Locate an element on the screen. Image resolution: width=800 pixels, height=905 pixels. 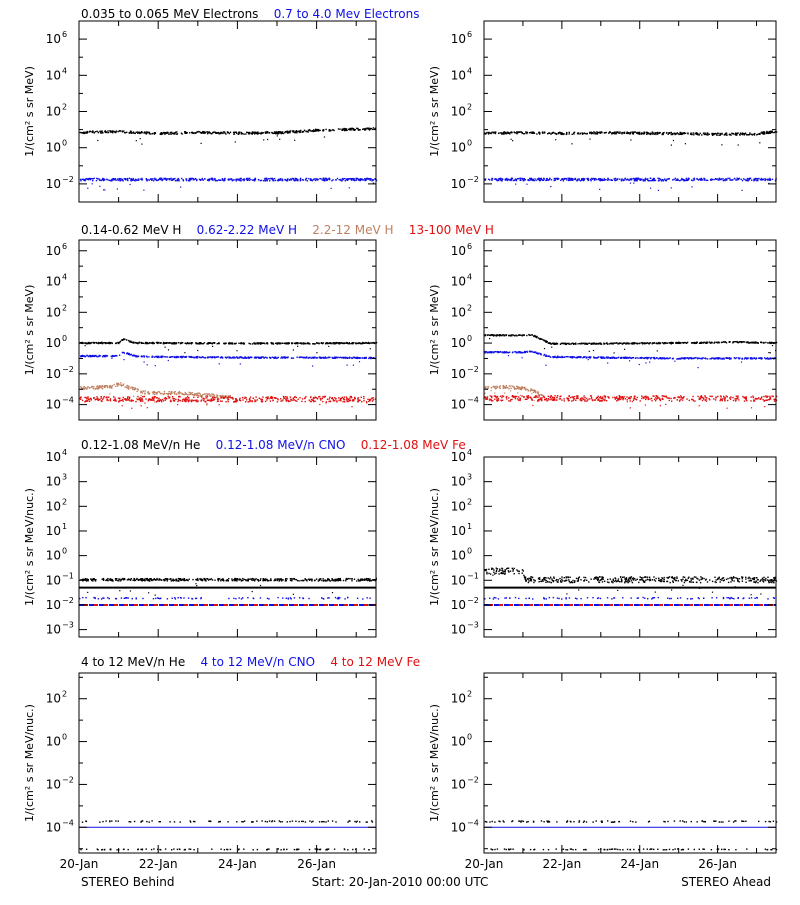
y-tick-exp: 2 is located at coordinates (469, 107).